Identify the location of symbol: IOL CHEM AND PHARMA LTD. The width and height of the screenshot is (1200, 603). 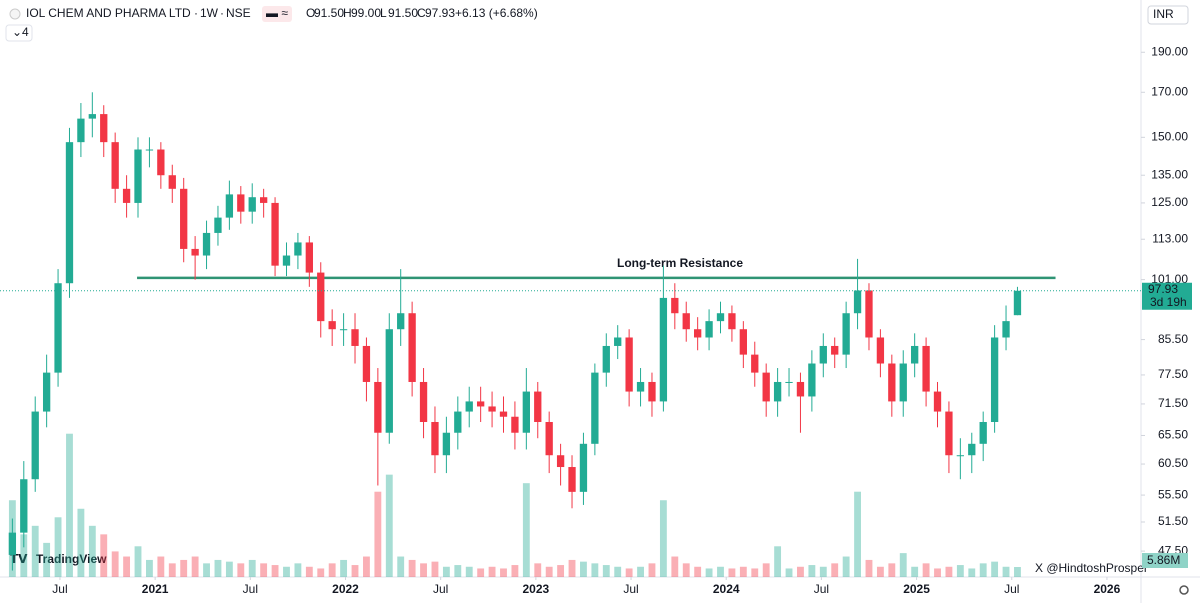
(108, 13).